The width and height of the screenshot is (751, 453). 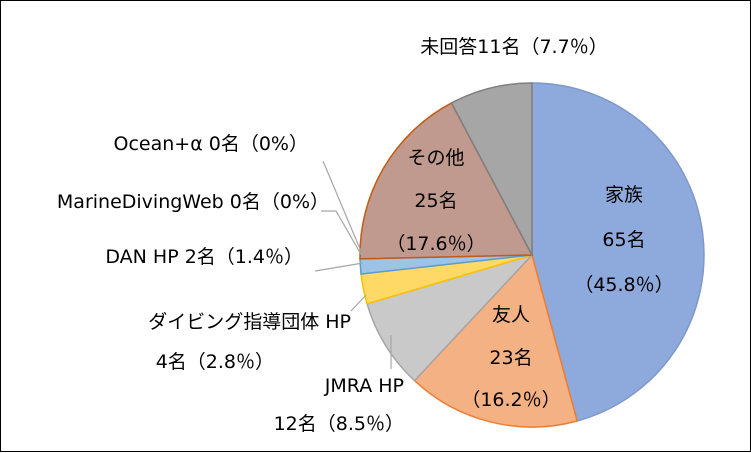 What do you see at coordinates (343, 208) in the screenshot?
I see `leader-line-ocean` at bounding box center [343, 208].